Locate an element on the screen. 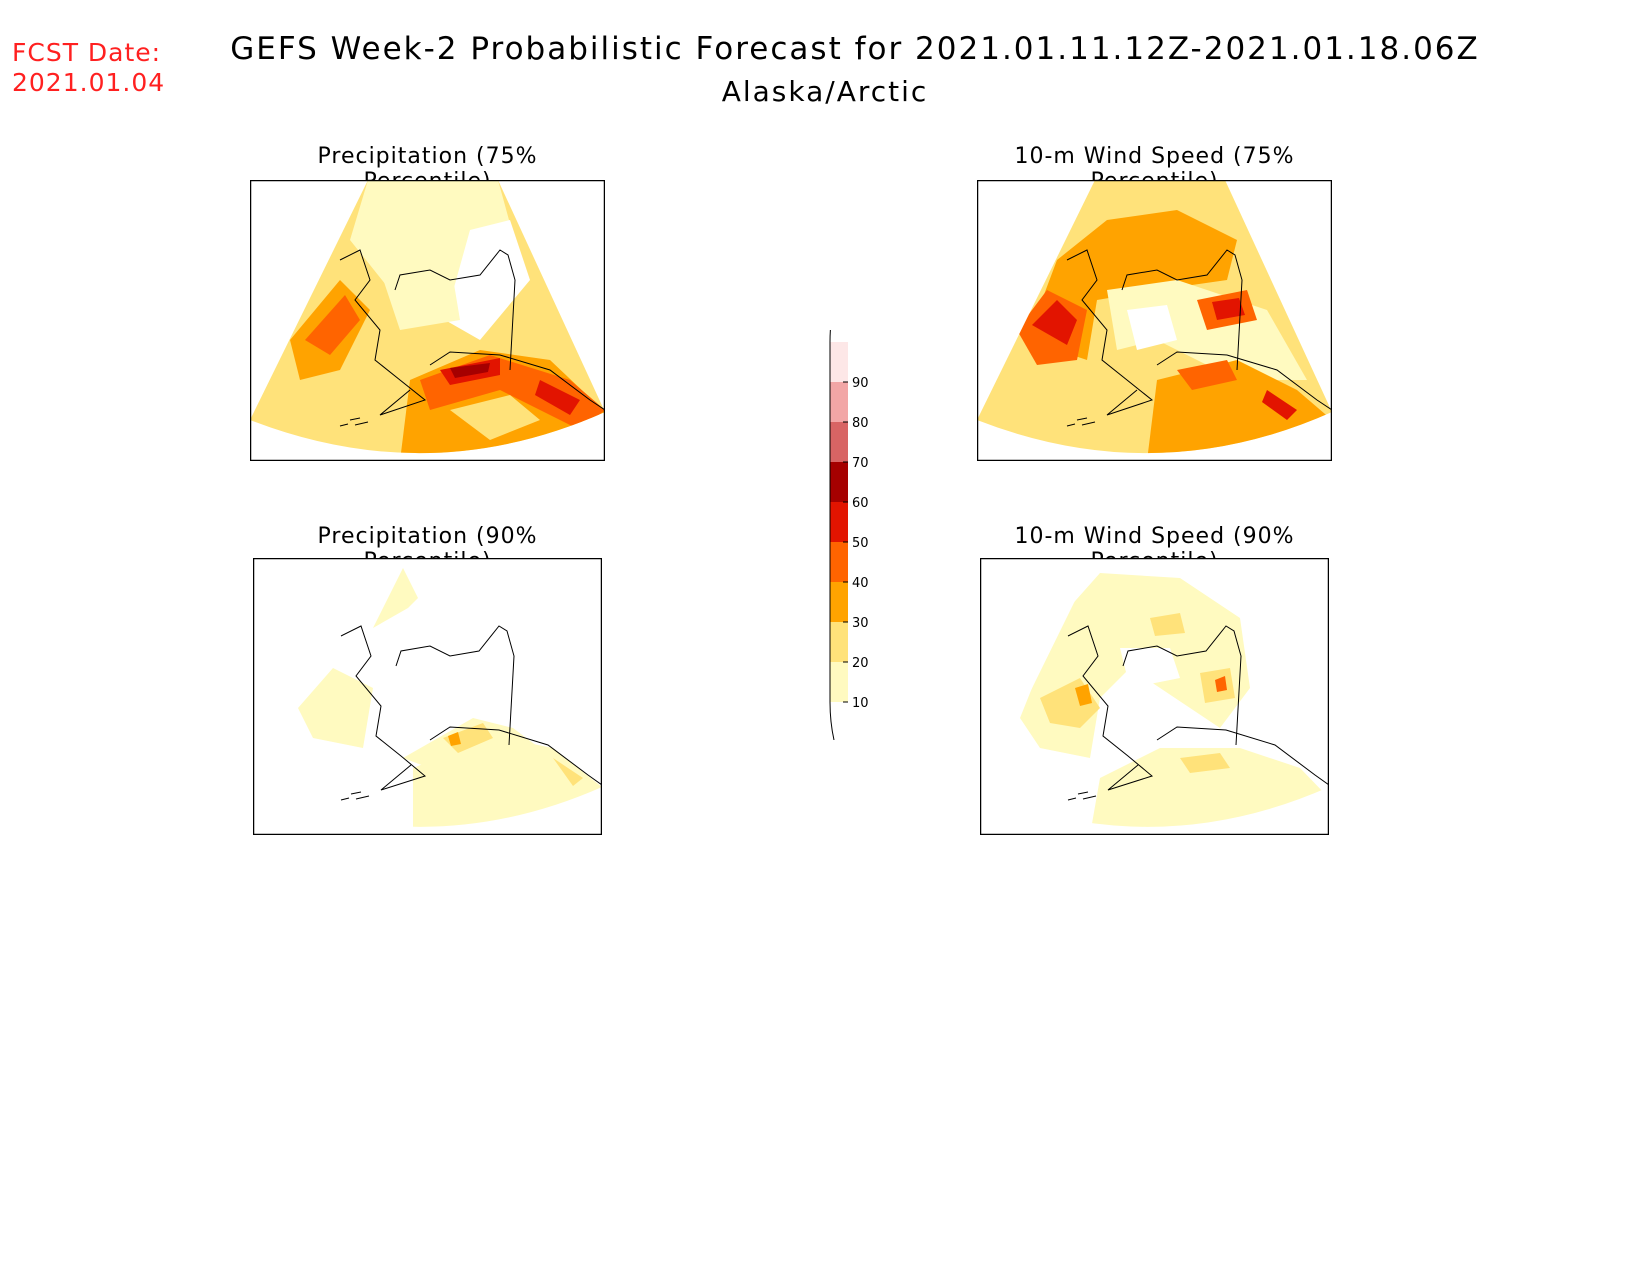  fcst-date-label: FCST Date: is located at coordinates (87, 52).